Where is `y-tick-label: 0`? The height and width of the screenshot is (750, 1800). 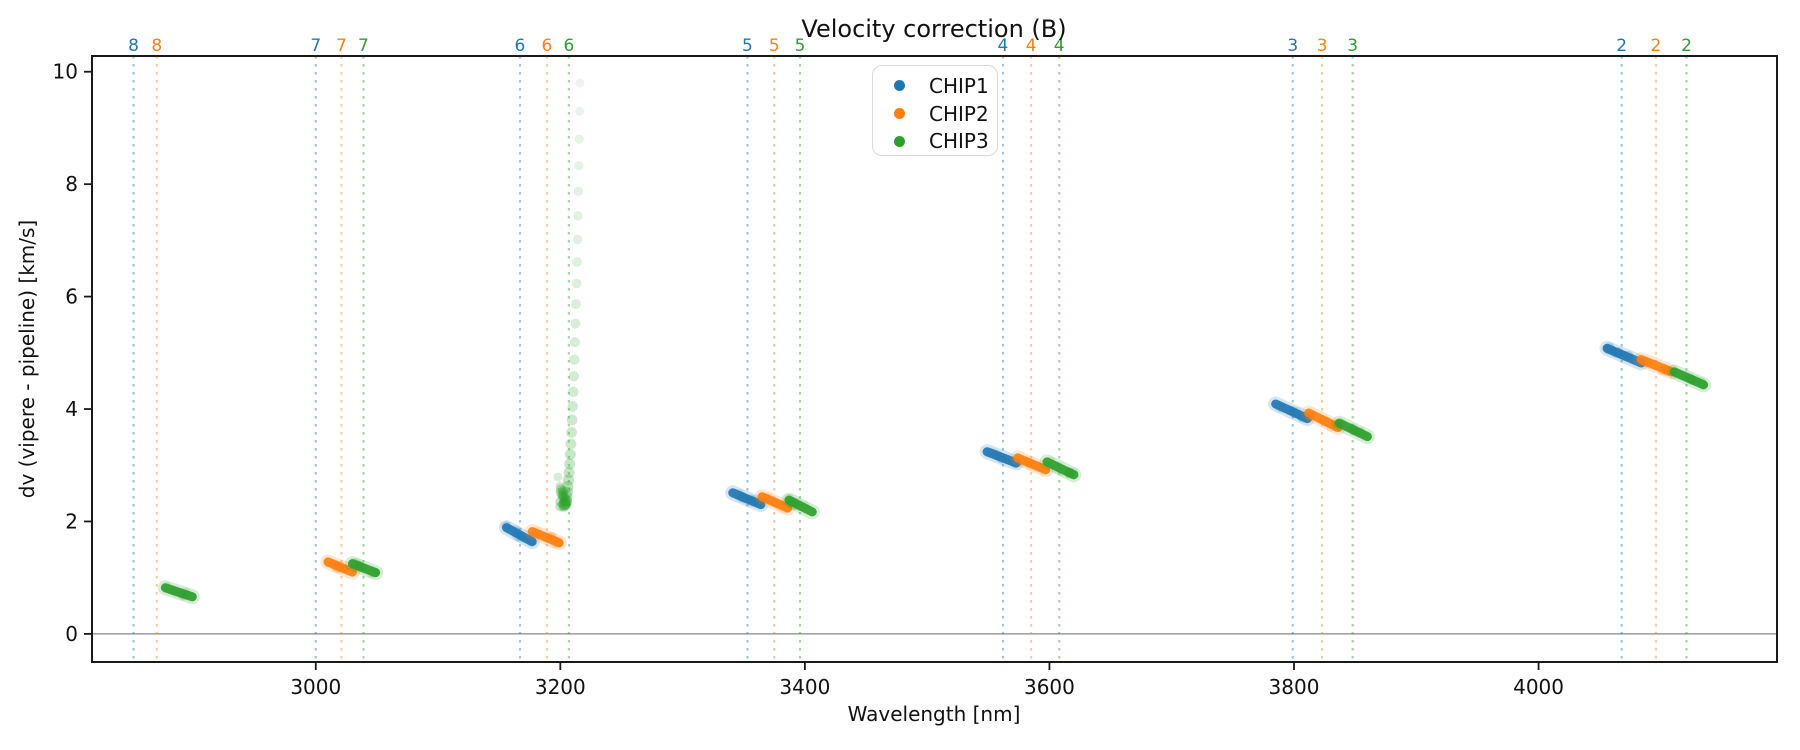
y-tick-label: 0 is located at coordinates (71, 634).